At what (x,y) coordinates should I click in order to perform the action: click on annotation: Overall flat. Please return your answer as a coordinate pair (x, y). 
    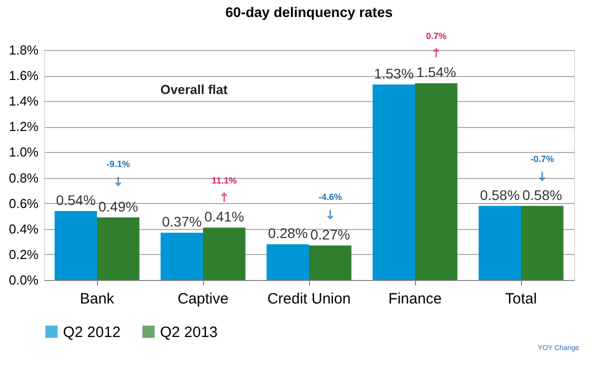
    Looking at the image, I should click on (194, 89).